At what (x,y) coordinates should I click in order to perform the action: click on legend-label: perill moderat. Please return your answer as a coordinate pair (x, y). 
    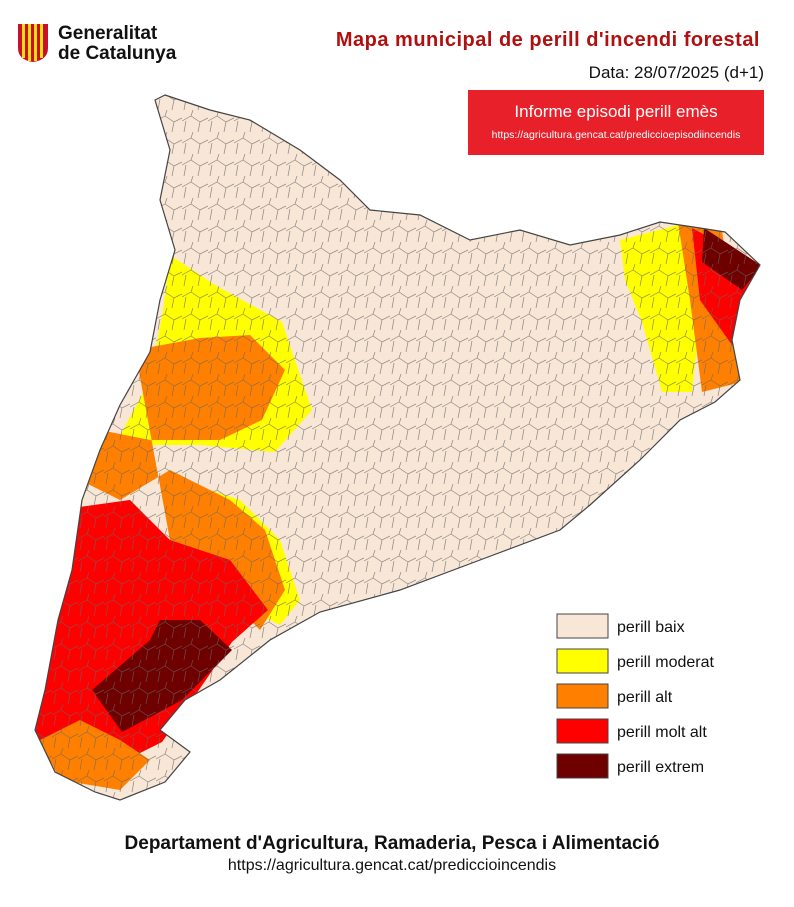
    Looking at the image, I should click on (665, 662).